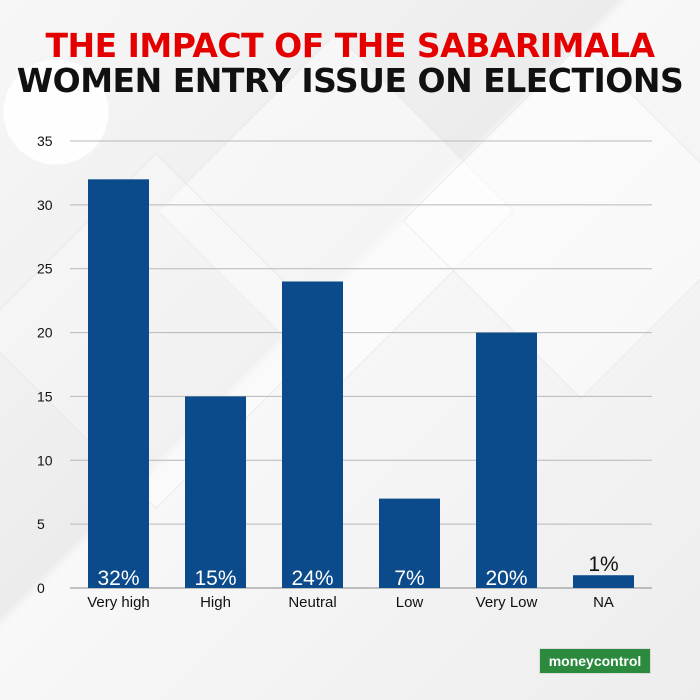 The image size is (700, 700). Describe the element at coordinates (312, 578) in the screenshot. I see `data-label: 24%` at that location.